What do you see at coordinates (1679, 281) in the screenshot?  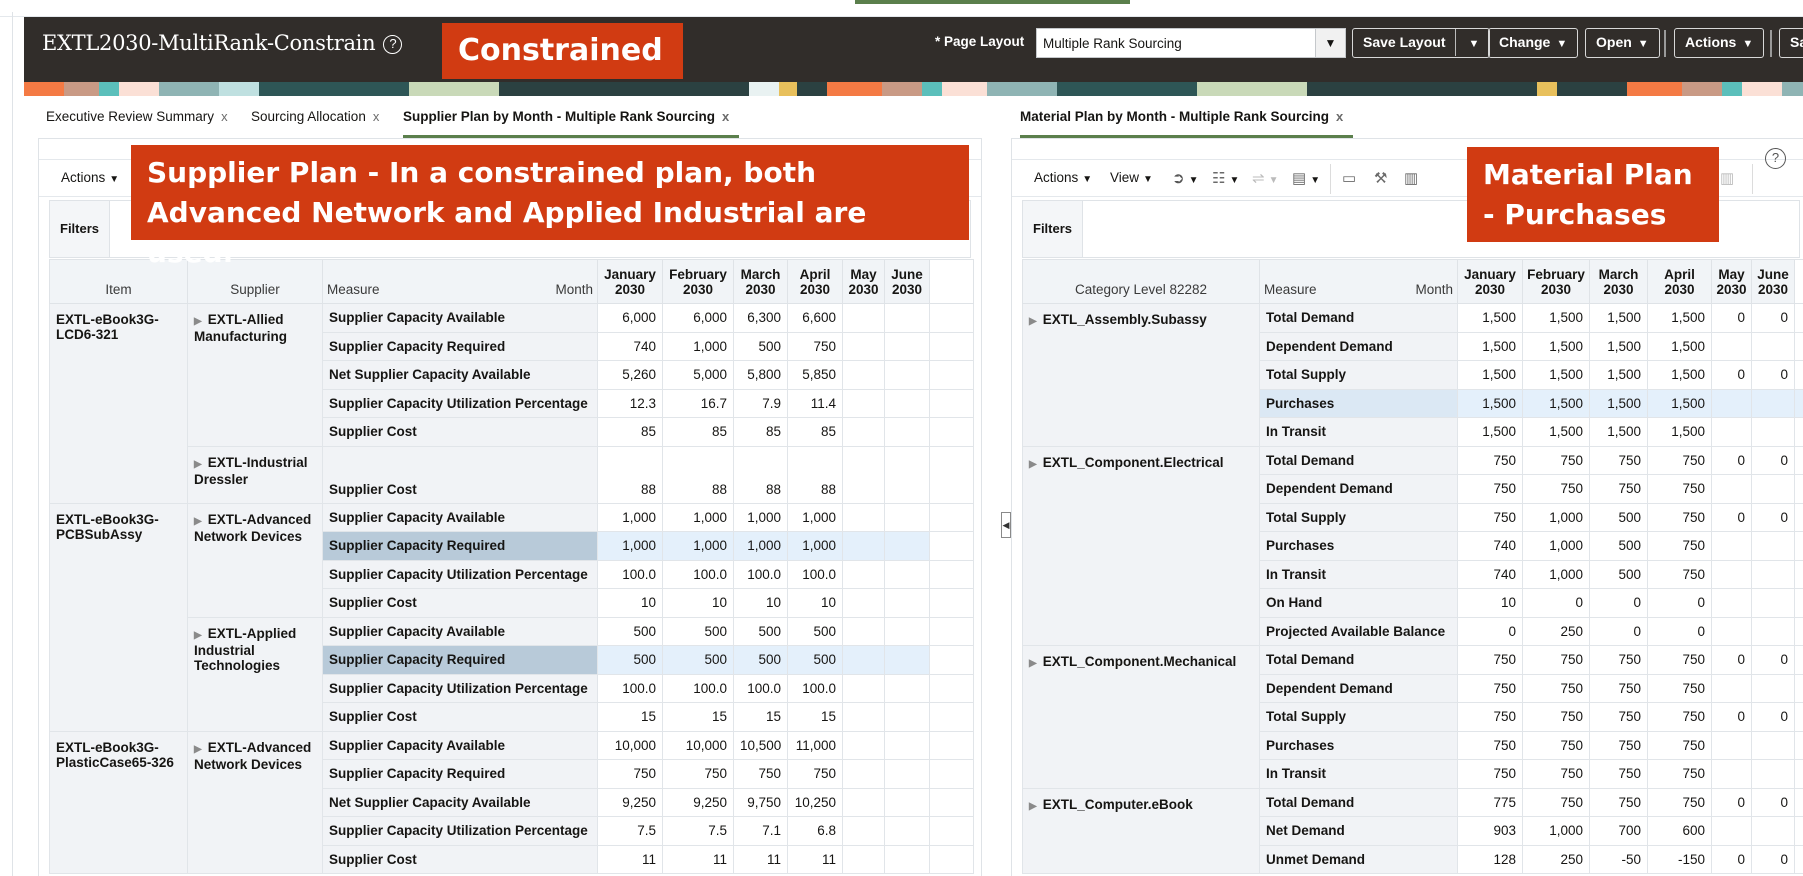 I see `column-header-month: April 2030` at bounding box center [1679, 281].